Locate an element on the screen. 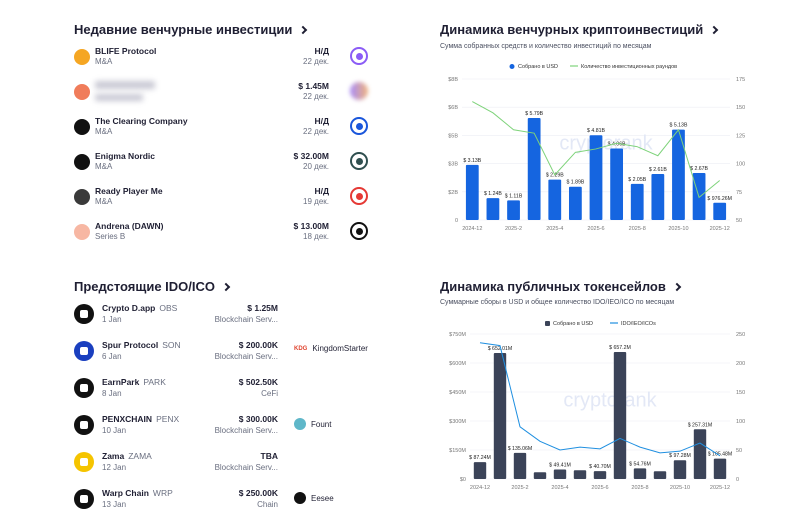  data-label: $ 1.24B is located at coordinates (493, 194).